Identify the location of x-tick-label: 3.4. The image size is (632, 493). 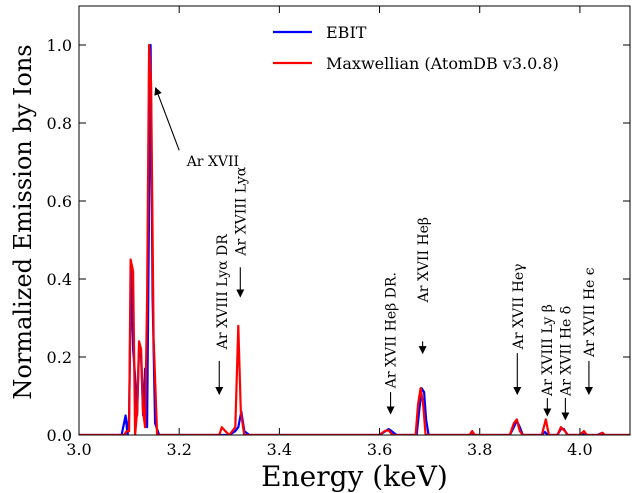
(279, 449).